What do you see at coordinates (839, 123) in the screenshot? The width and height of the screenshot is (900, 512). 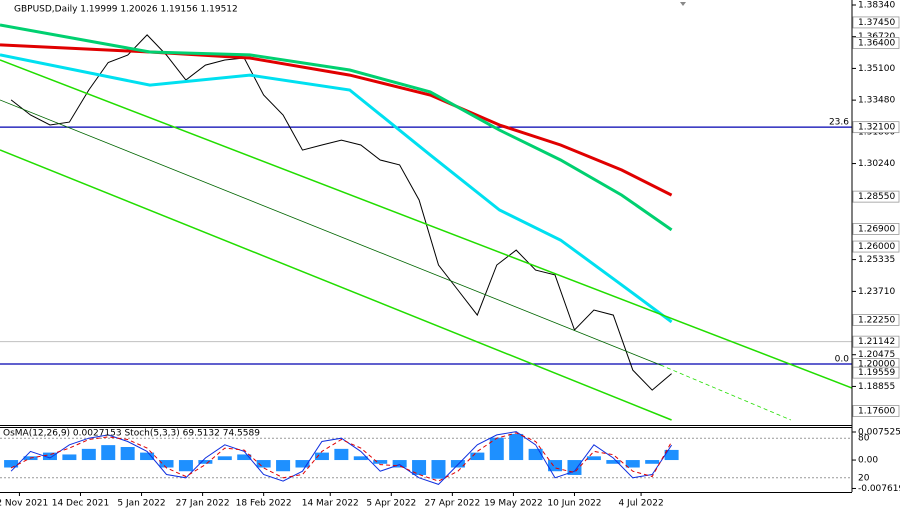 I see `fibonacci-label: 23.6` at bounding box center [839, 123].